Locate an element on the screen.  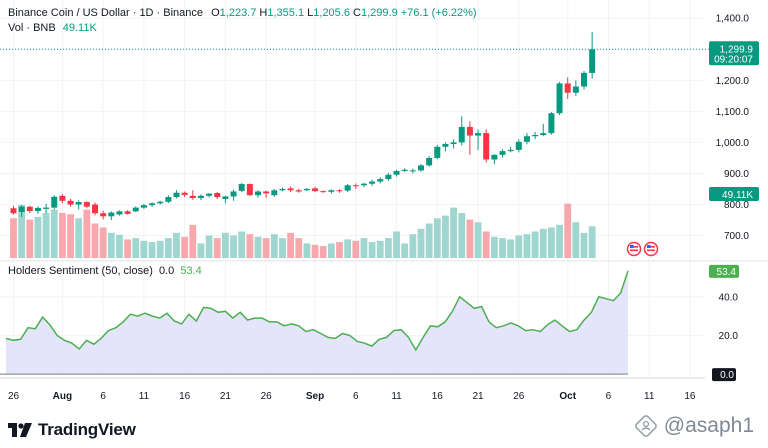
price-tick-label: 1,200.0 is located at coordinates (733, 81).